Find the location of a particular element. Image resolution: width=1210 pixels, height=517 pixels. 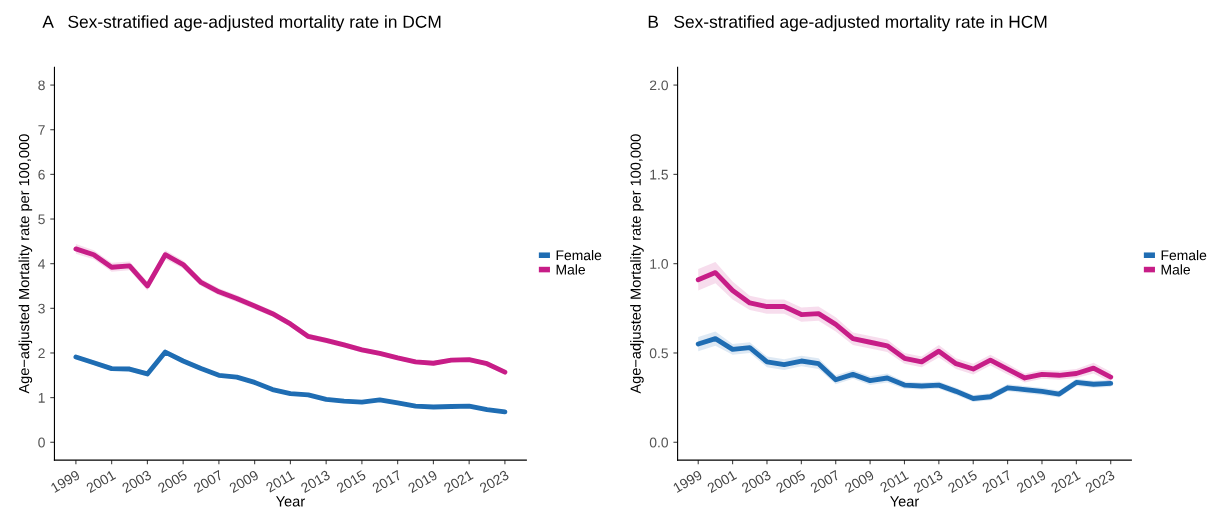

y-tick-label: 3 is located at coordinates (41, 308).